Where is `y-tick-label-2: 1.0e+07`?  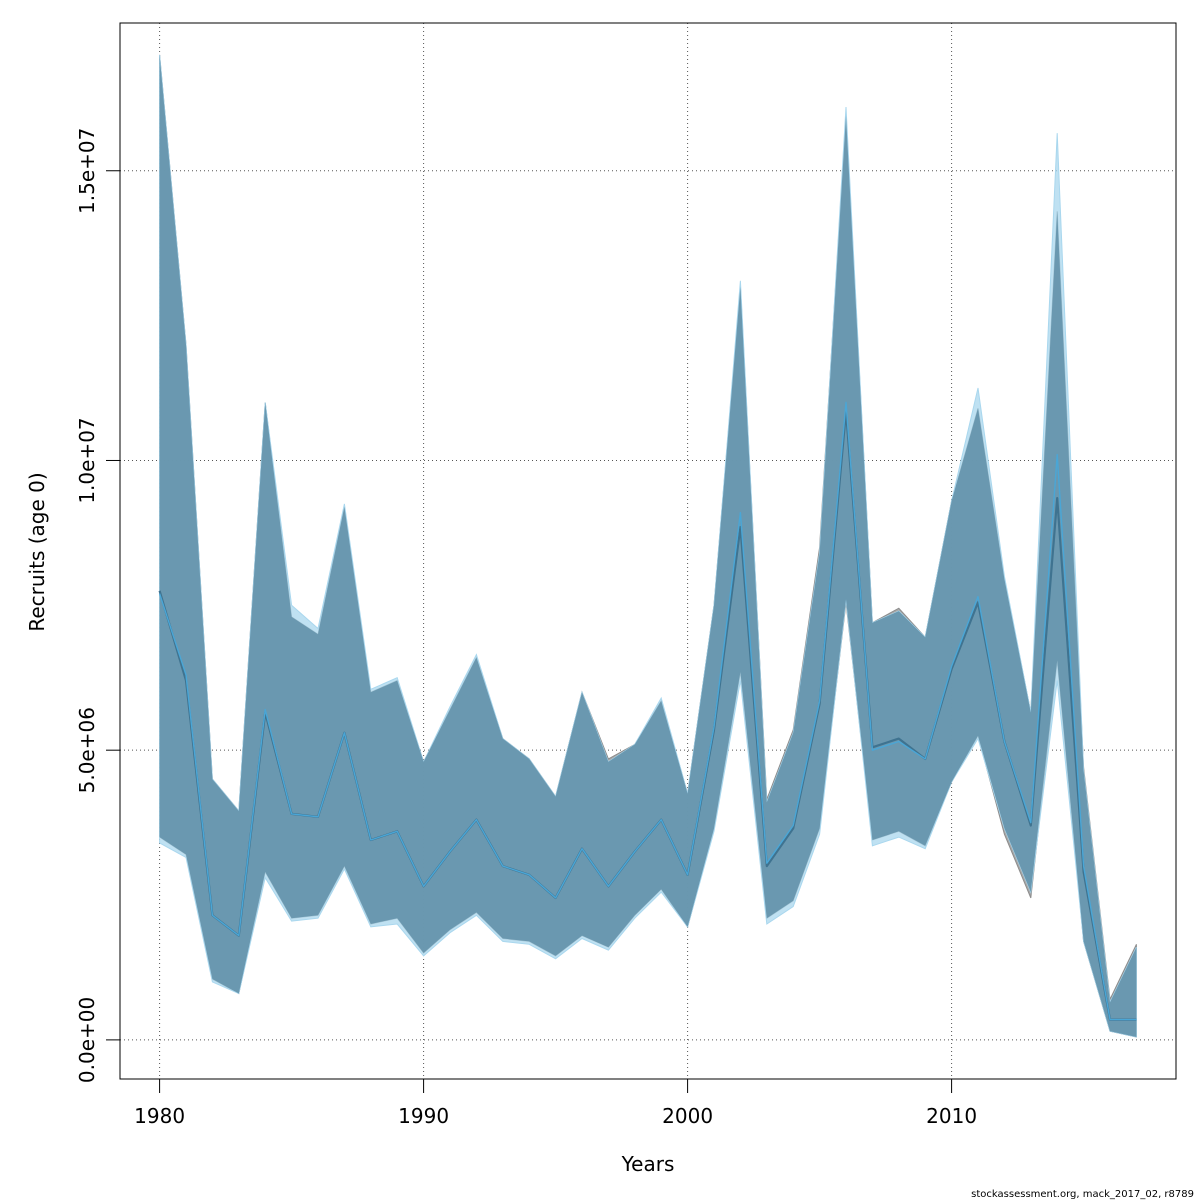 y-tick-label-2: 1.0e+07 is located at coordinates (87, 460).